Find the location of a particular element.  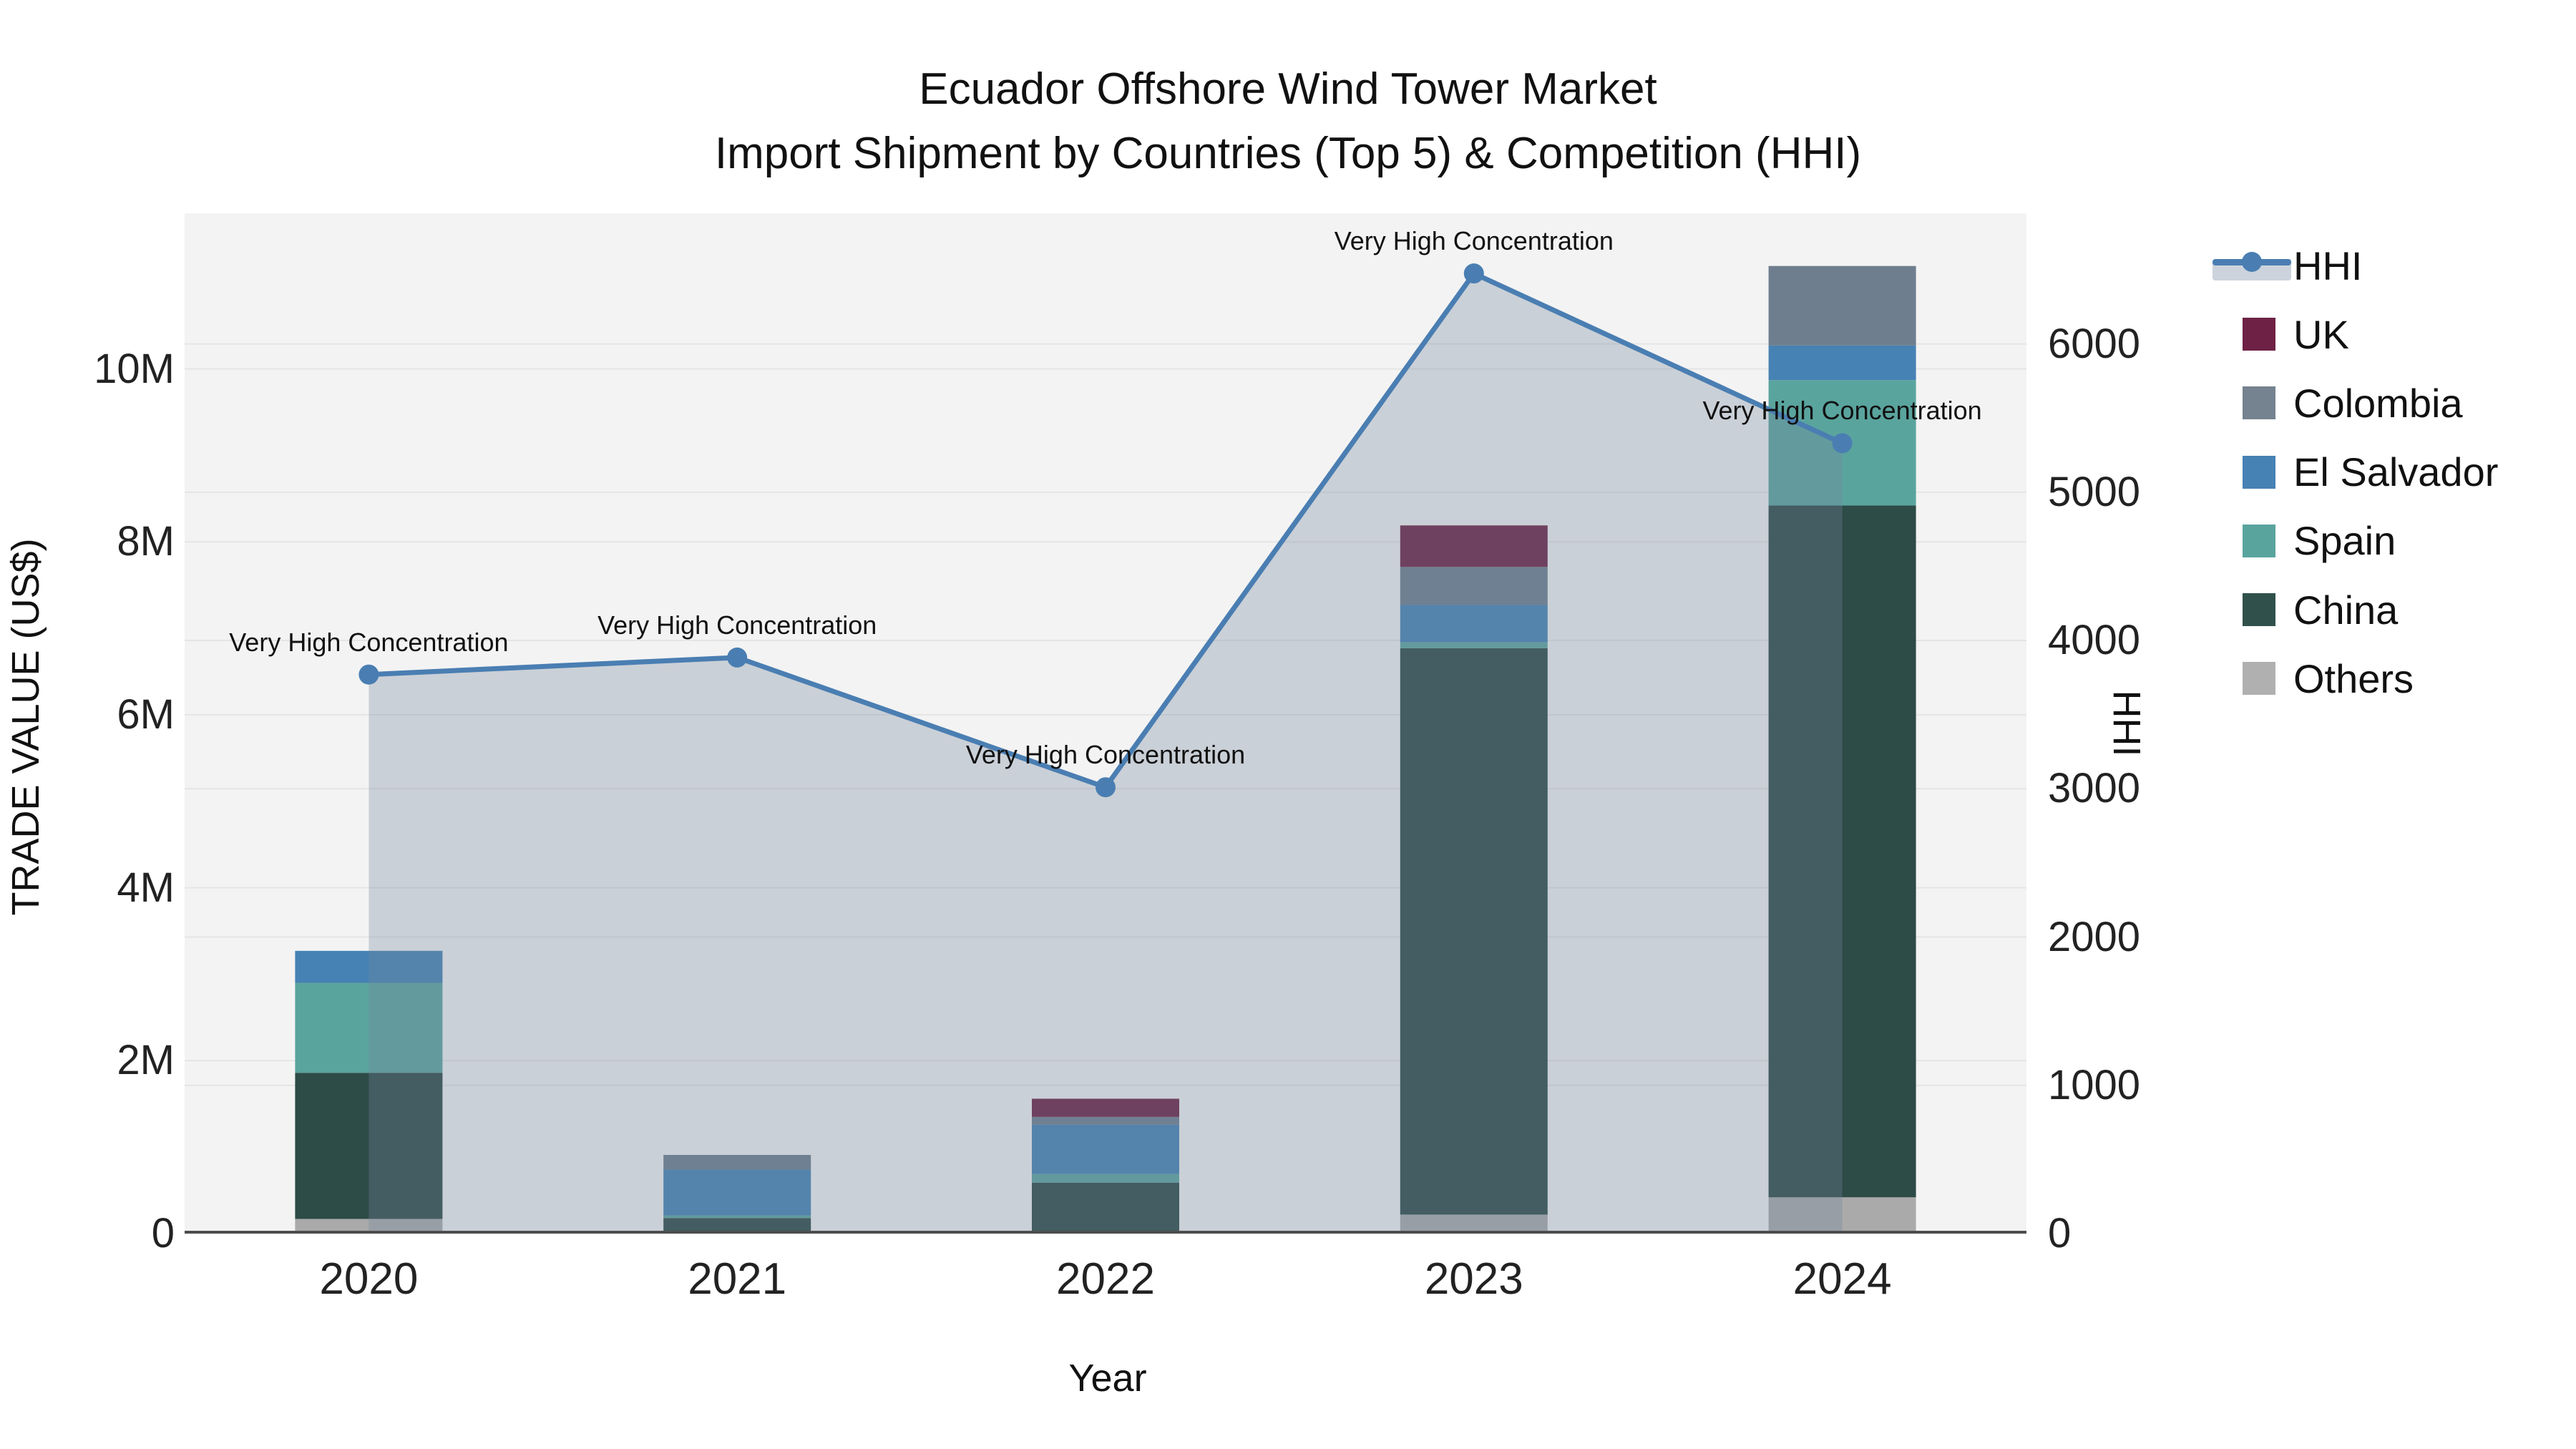

y-left-tick-label: 2M is located at coordinates (146, 1060).